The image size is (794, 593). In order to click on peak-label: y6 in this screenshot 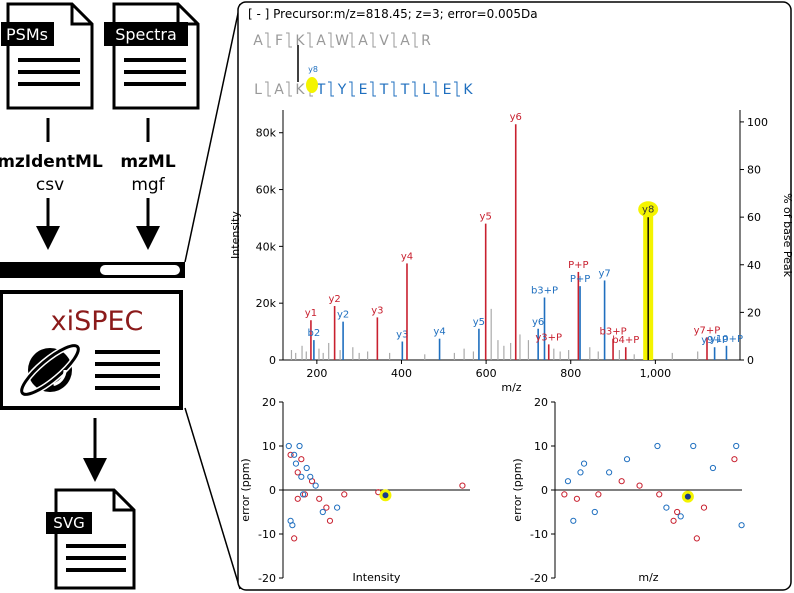, I will do `click(516, 117)`.